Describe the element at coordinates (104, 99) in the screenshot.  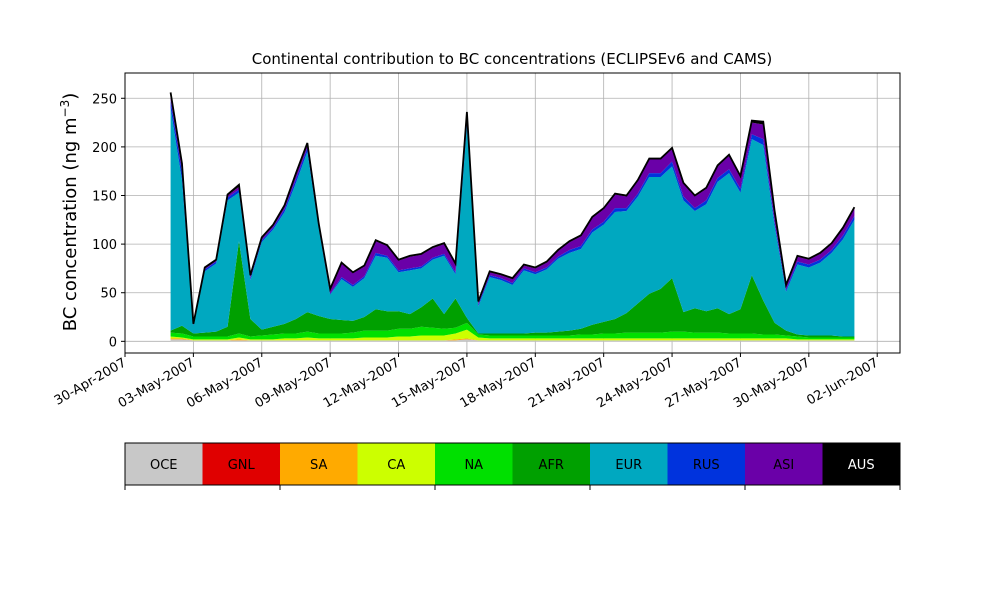
I see `y-tick-label: 250` at that location.